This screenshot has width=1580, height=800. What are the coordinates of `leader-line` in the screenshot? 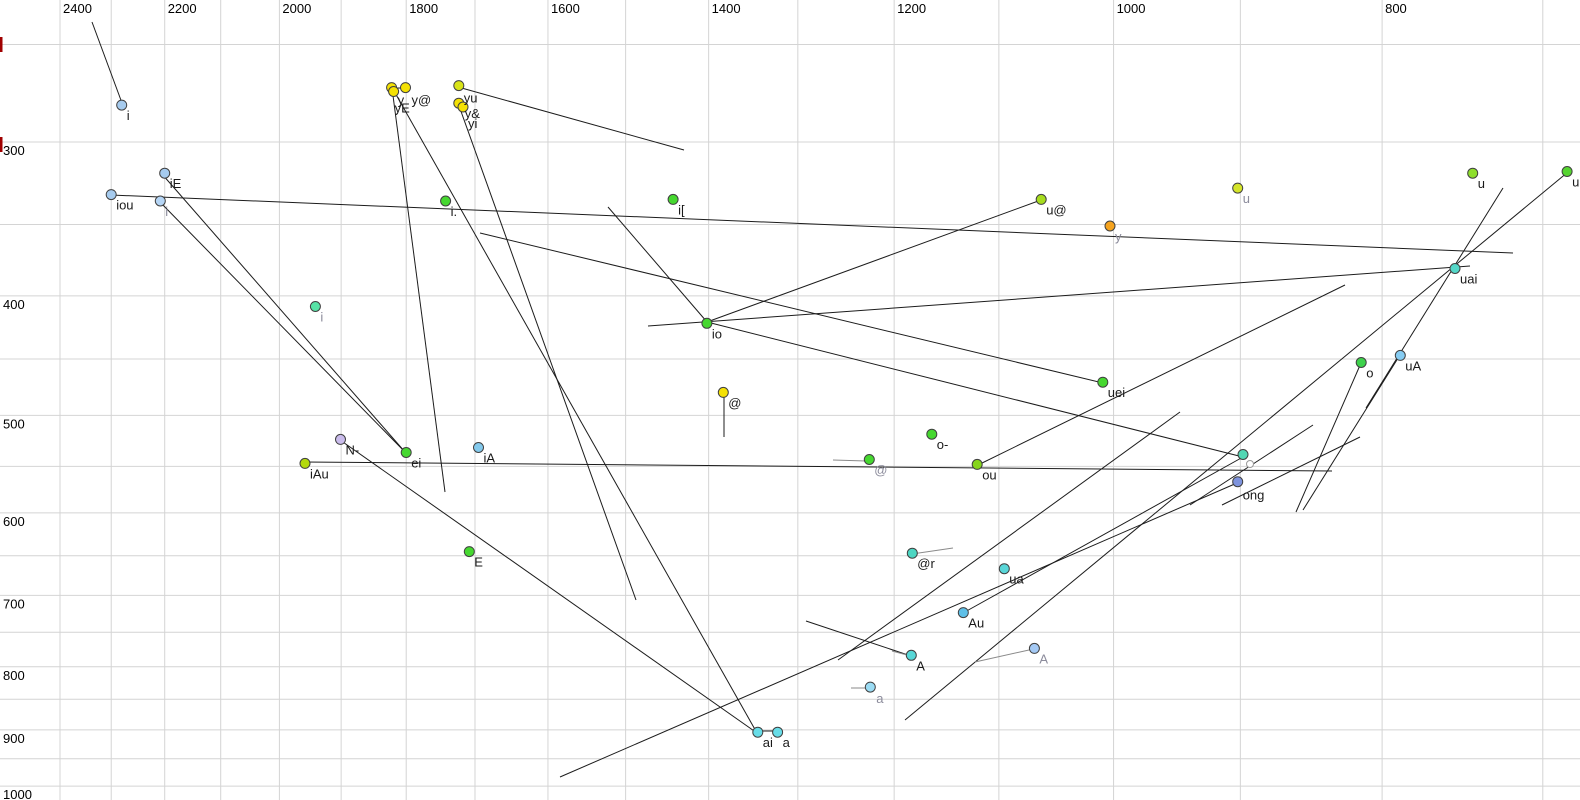 It's located at (899, 653).